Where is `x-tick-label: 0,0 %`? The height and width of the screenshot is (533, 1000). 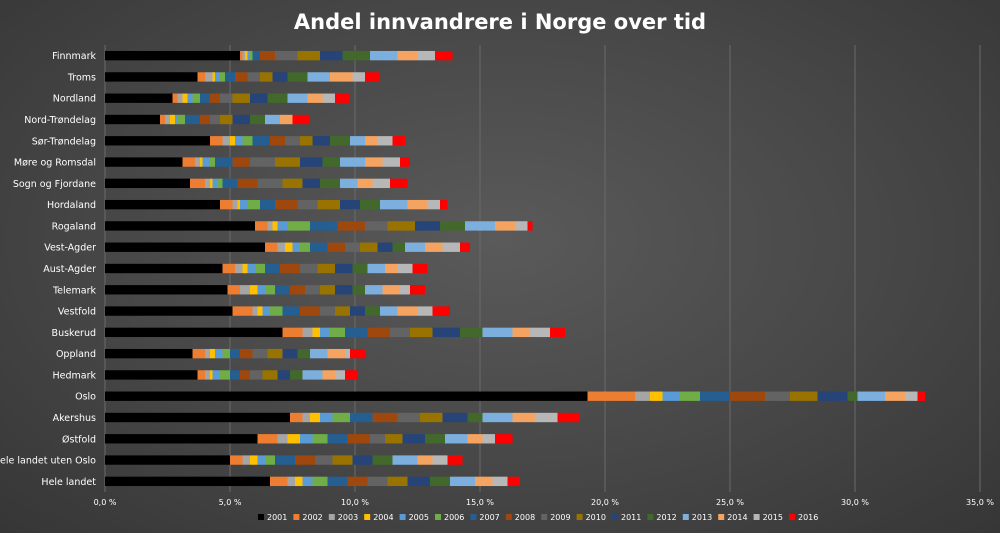
x-tick-label: 0,0 % is located at coordinates (105, 502).